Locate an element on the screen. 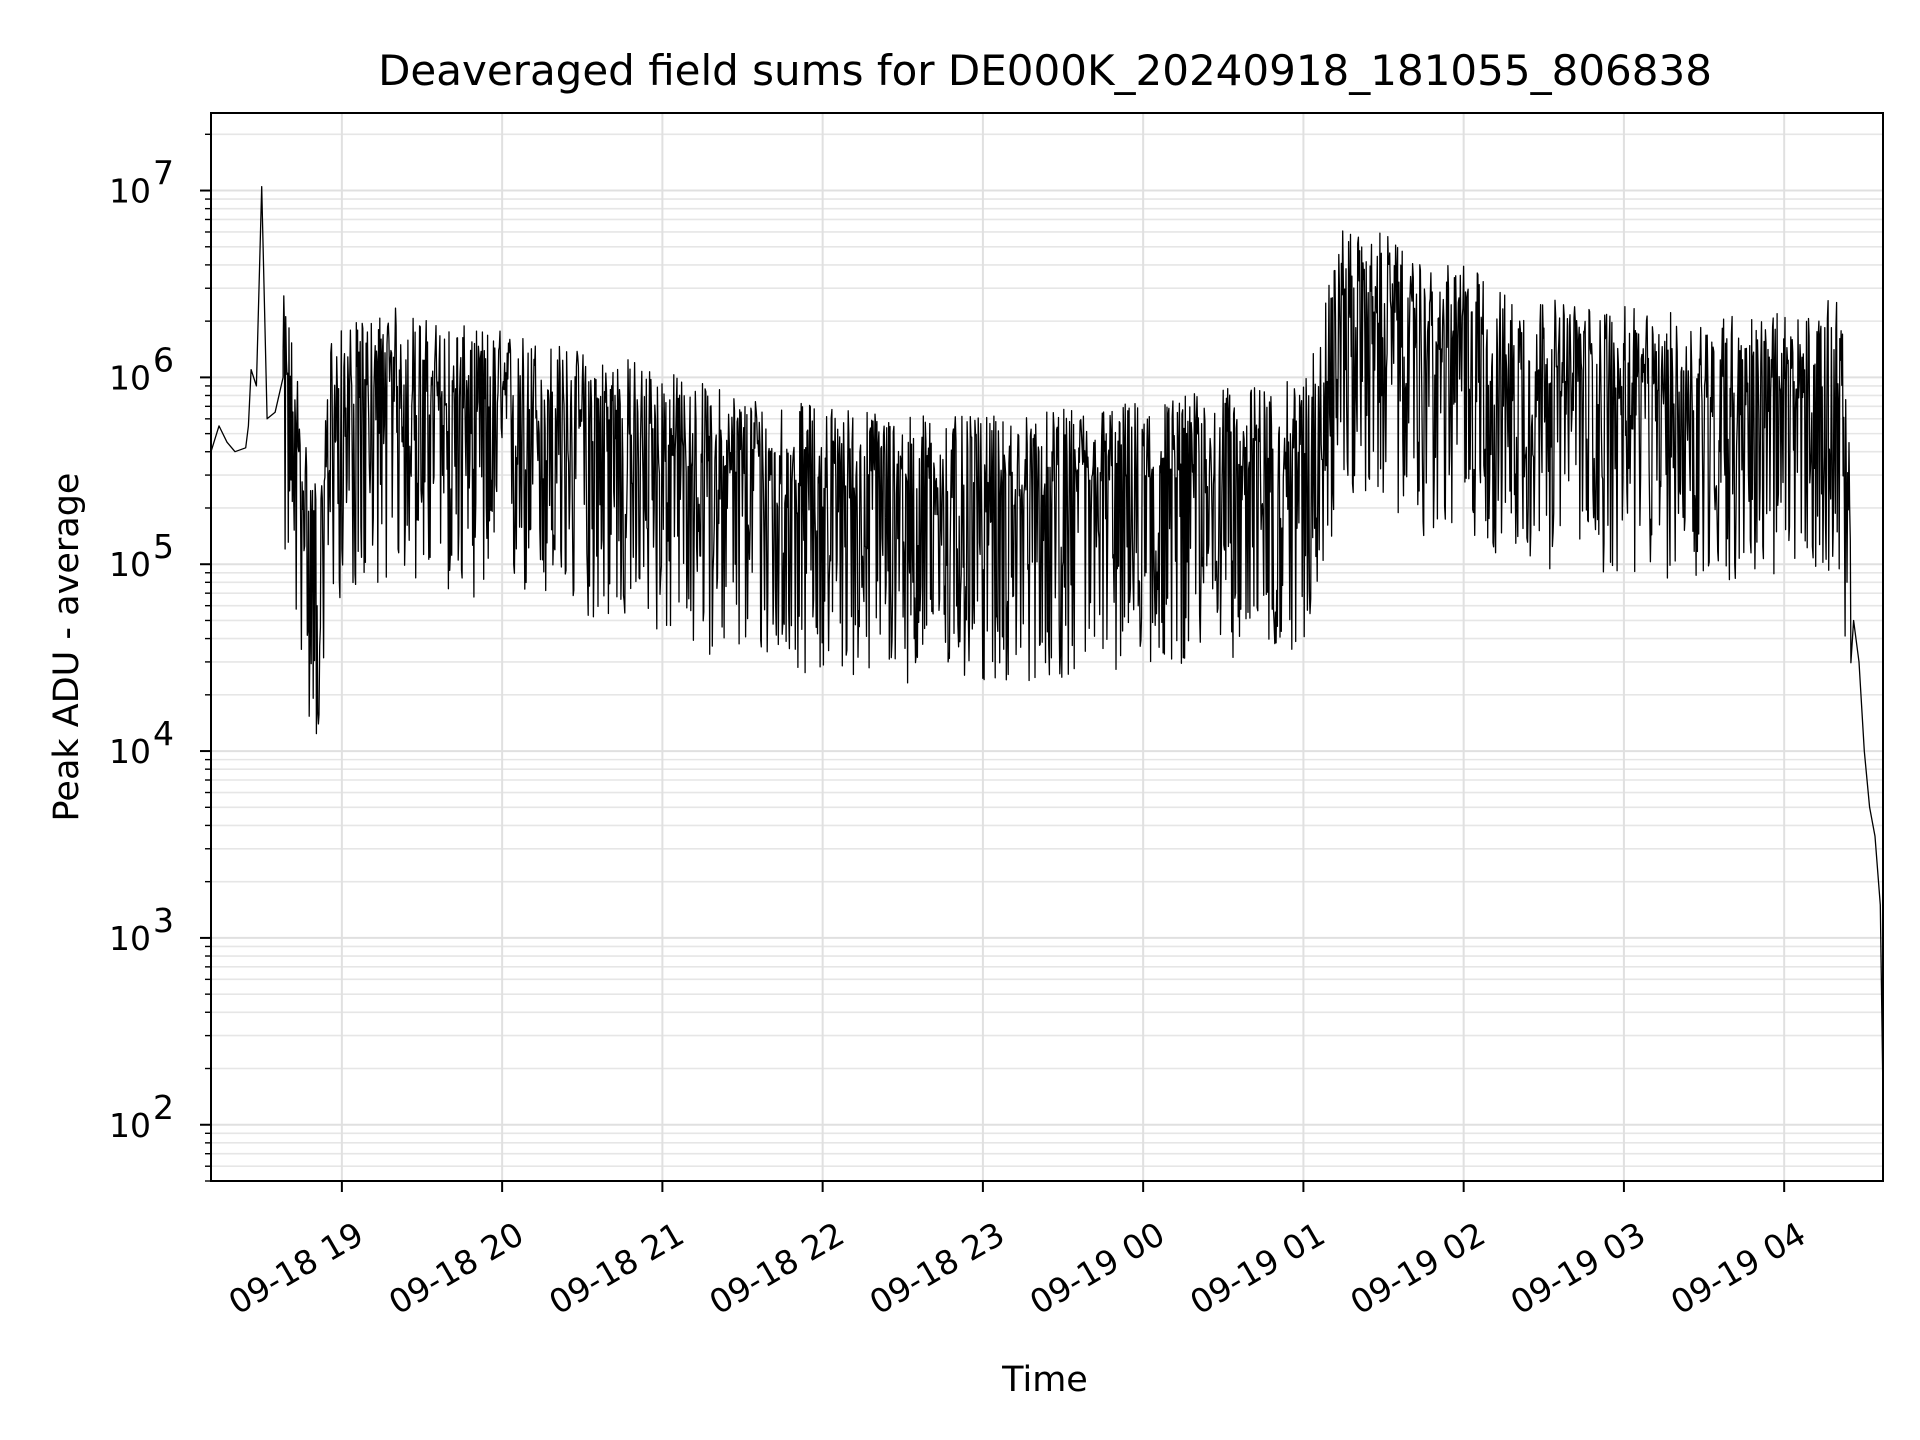  x-tick-label: 09-18 22 is located at coordinates (777, 1268).